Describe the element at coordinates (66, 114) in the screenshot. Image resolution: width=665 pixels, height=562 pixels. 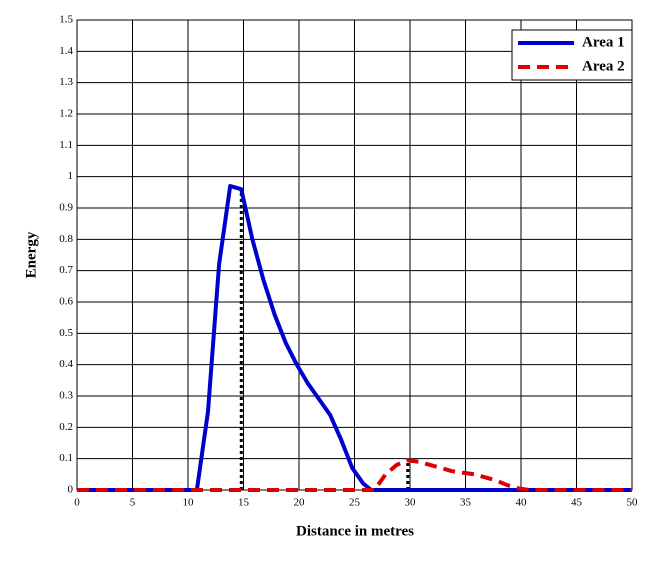
I see `y-tick-label: 1.2` at that location.